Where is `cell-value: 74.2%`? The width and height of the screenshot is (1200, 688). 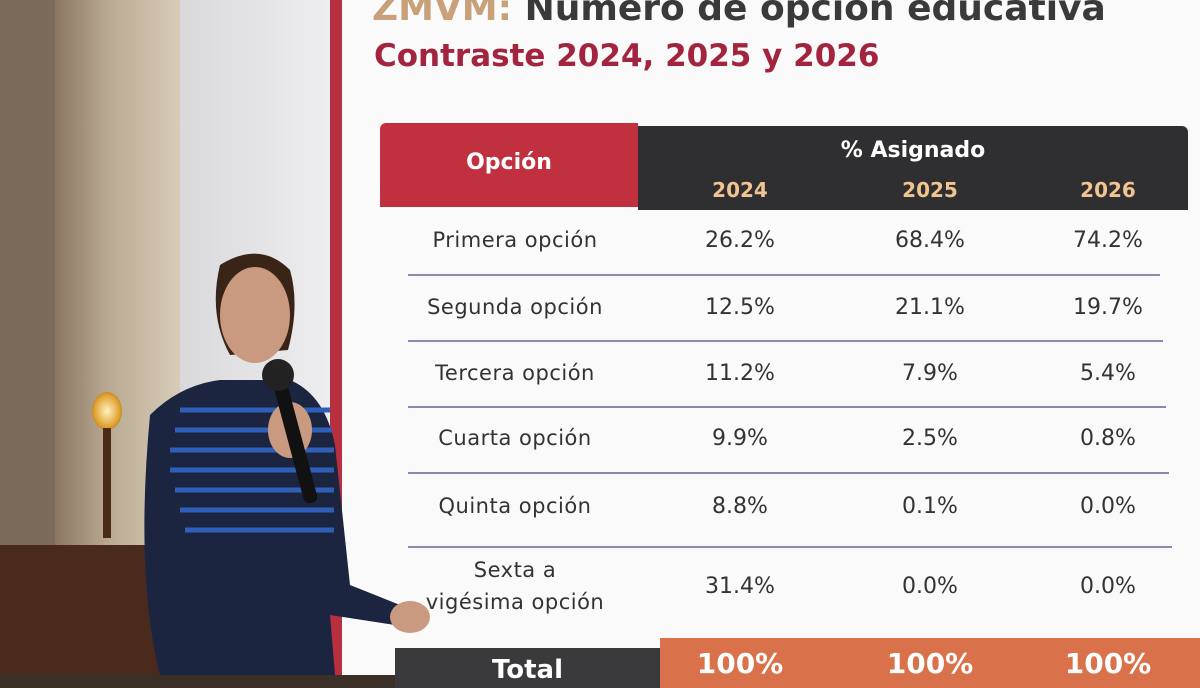 cell-value: 74.2% is located at coordinates (1108, 240).